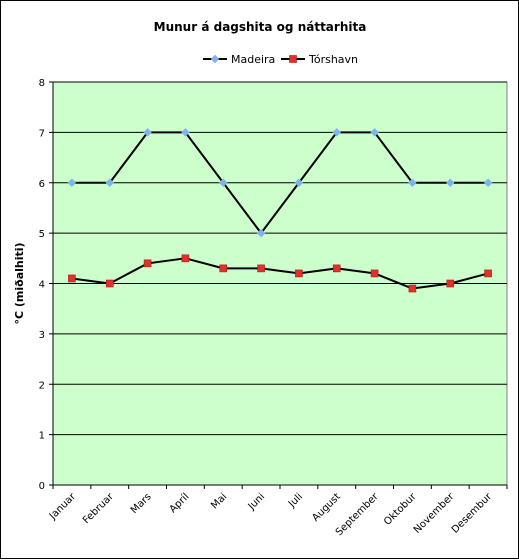 The height and width of the screenshot is (560, 519). Describe the element at coordinates (260, 27) in the screenshot. I see `chart-title: Munur á dagshita og náttarhita` at that location.